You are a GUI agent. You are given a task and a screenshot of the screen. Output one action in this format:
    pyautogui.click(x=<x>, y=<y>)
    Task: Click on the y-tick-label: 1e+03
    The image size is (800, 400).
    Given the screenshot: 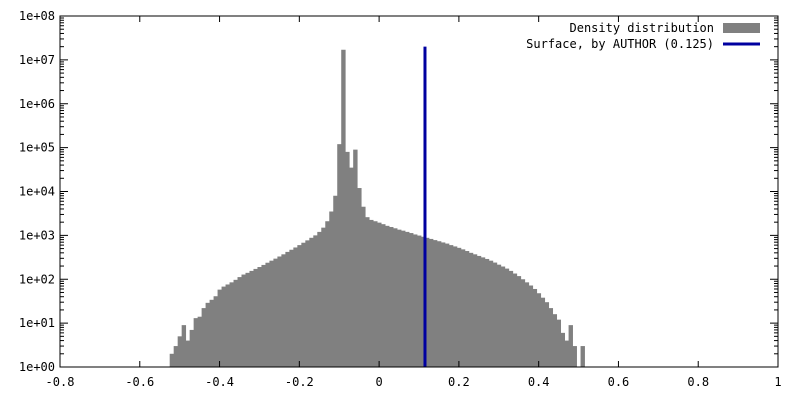 What is the action you would take?
    pyautogui.click(x=37, y=235)
    